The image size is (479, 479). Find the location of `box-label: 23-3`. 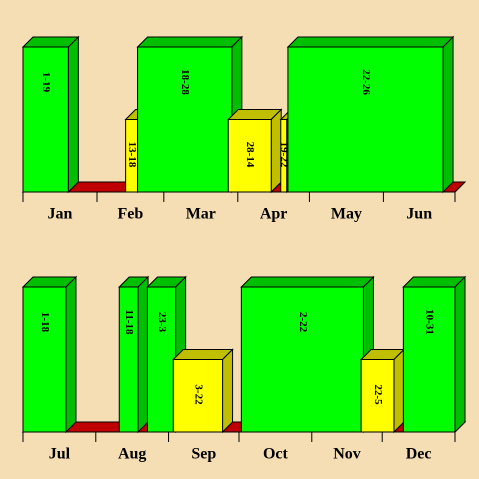

box-label: 23-3 is located at coordinates (162, 322).